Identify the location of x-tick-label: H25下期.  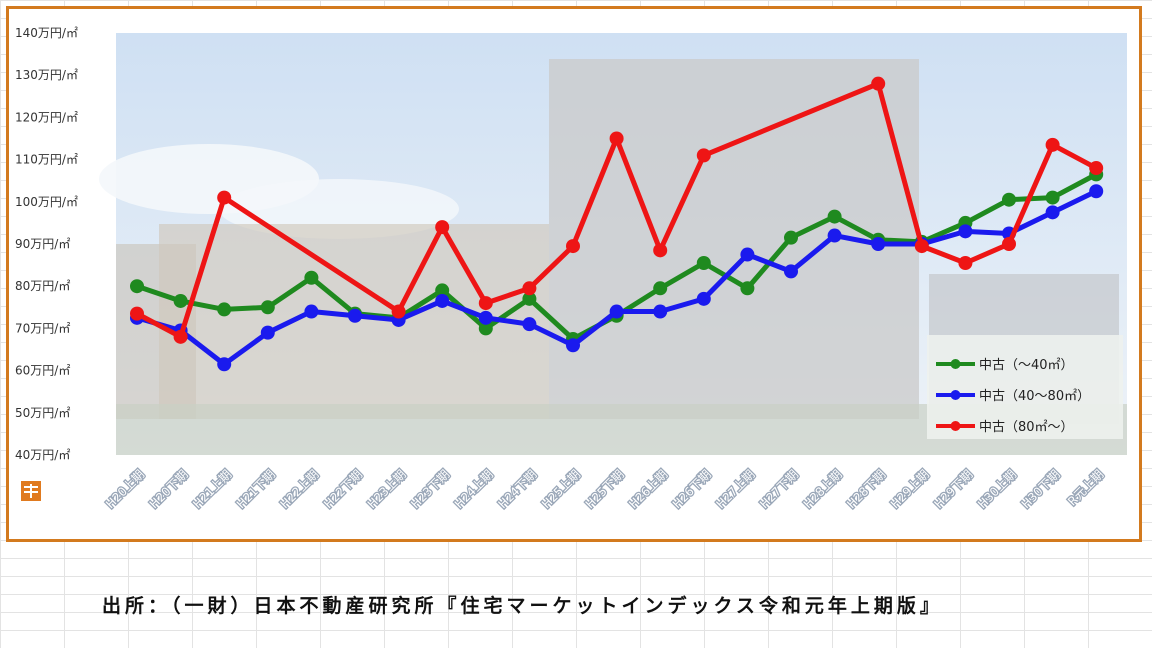
(605, 489).